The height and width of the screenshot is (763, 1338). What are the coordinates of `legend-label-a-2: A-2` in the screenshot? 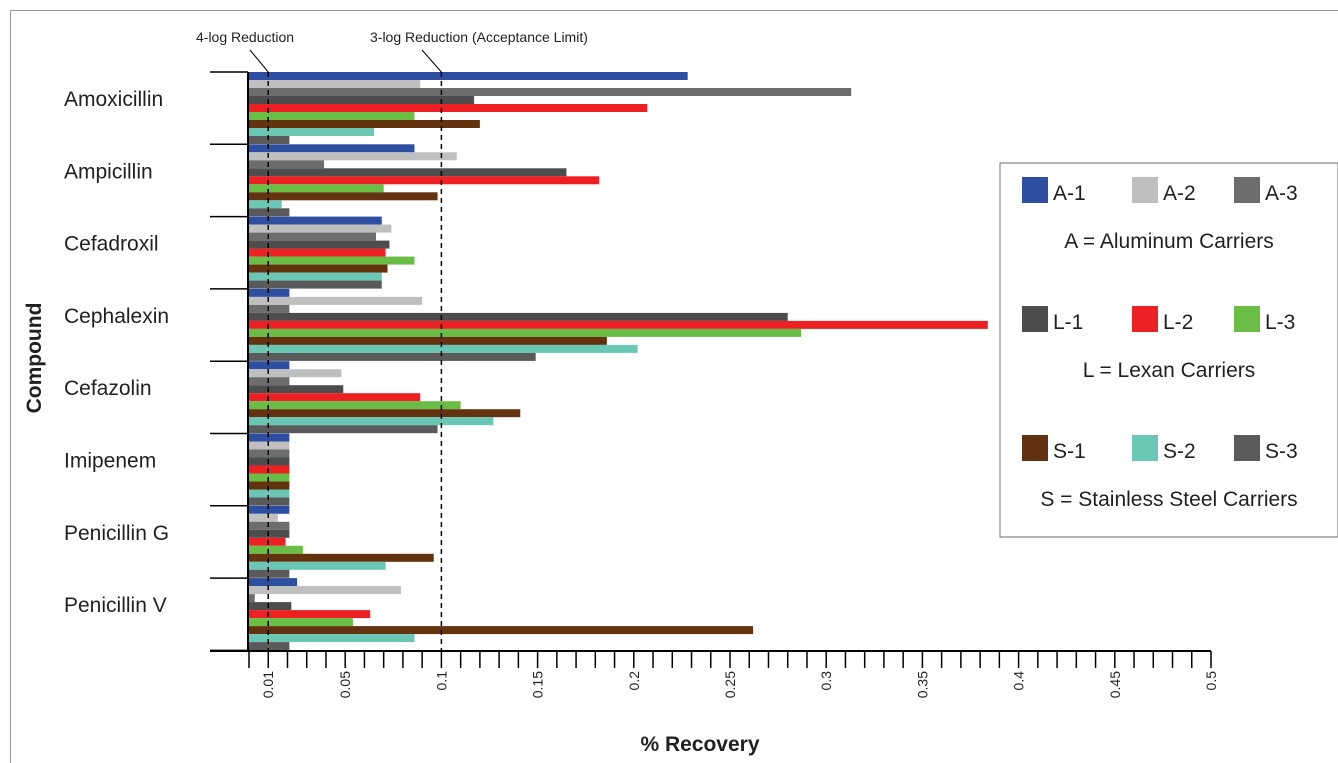 It's located at (1179, 193).